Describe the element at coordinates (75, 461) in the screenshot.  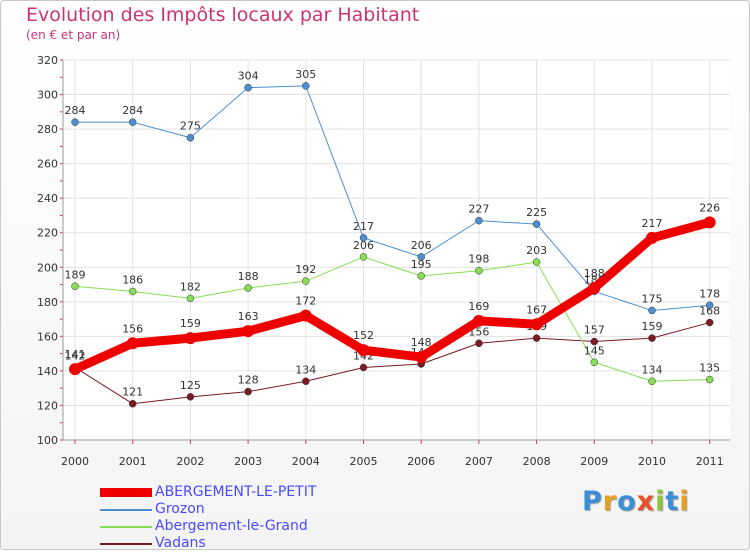
I see `x-tick-label: 2000` at that location.